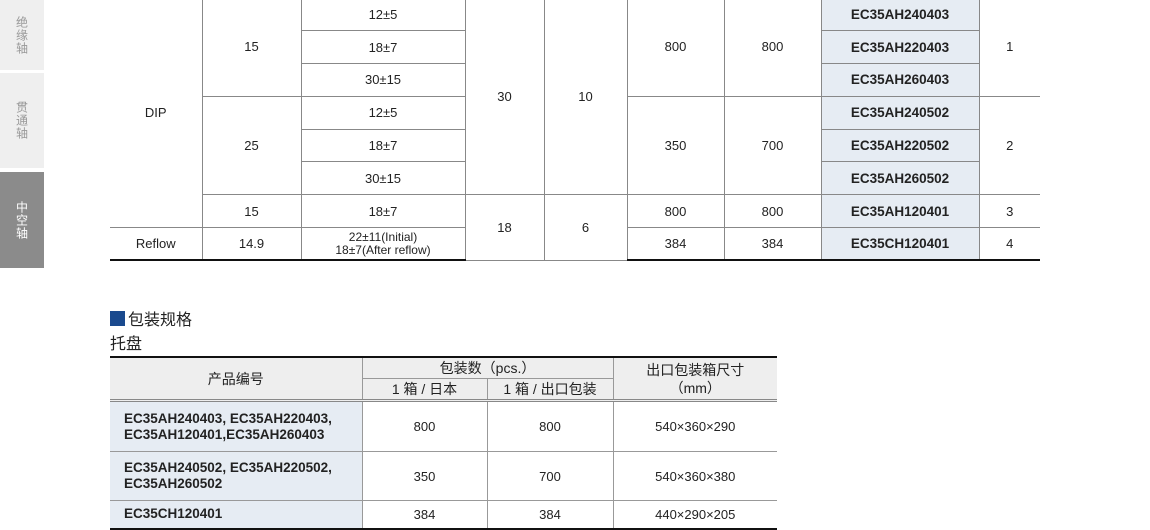  What do you see at coordinates (695, 369) in the screenshot?
I see `header-size-label: 出口包装箱尺寸` at bounding box center [695, 369].